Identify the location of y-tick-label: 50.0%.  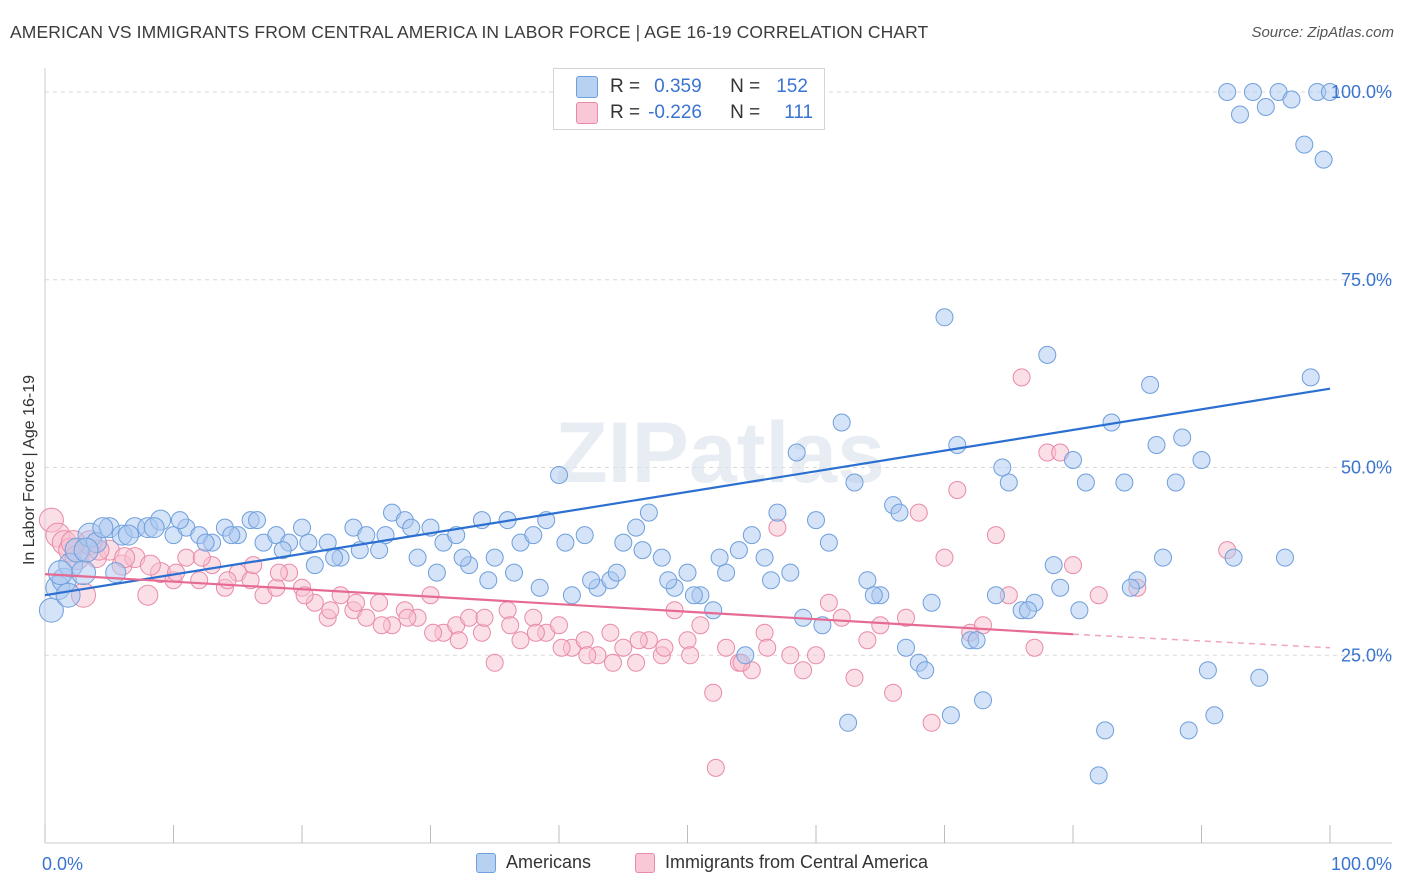
(1366, 468).